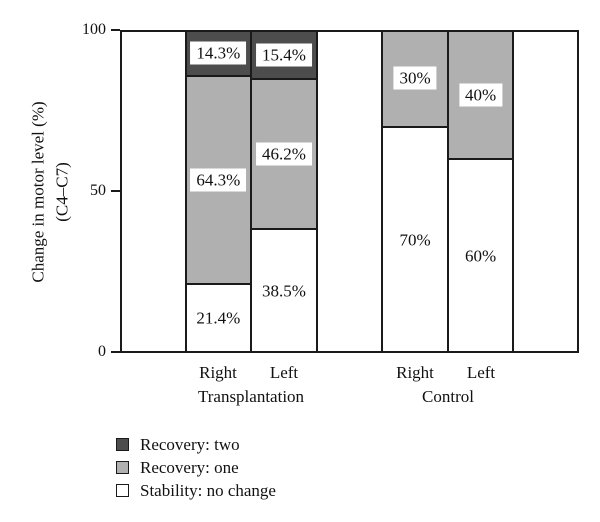 The height and width of the screenshot is (522, 600). What do you see at coordinates (102, 351) in the screenshot?
I see `y-tick-label-0: 0` at bounding box center [102, 351].